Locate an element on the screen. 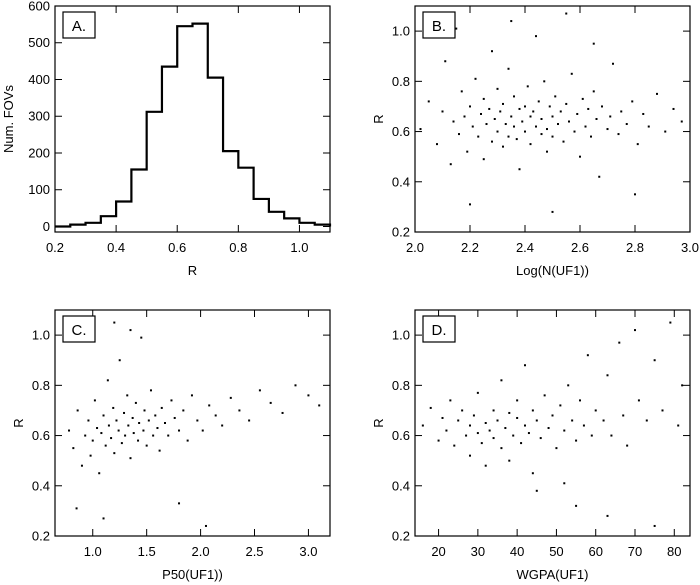  x-tick-label: 0.4 is located at coordinates (116, 247).